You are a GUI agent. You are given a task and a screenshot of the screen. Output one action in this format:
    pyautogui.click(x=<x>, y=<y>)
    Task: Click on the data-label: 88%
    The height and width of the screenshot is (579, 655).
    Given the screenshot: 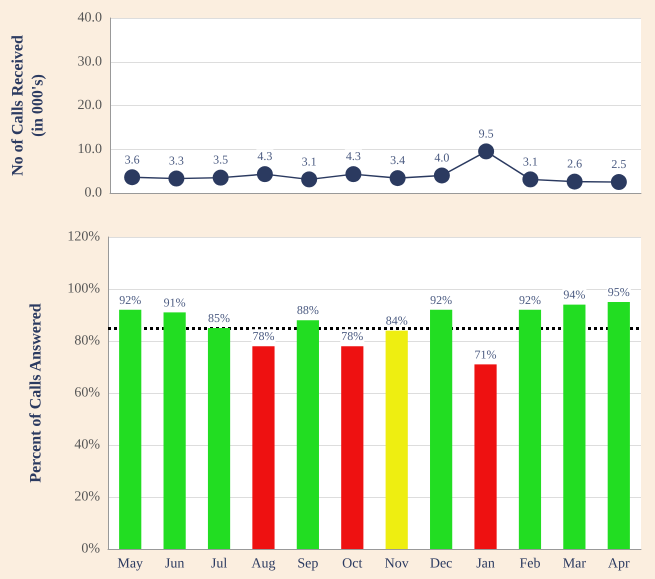 What is the action you would take?
    pyautogui.click(x=307, y=310)
    